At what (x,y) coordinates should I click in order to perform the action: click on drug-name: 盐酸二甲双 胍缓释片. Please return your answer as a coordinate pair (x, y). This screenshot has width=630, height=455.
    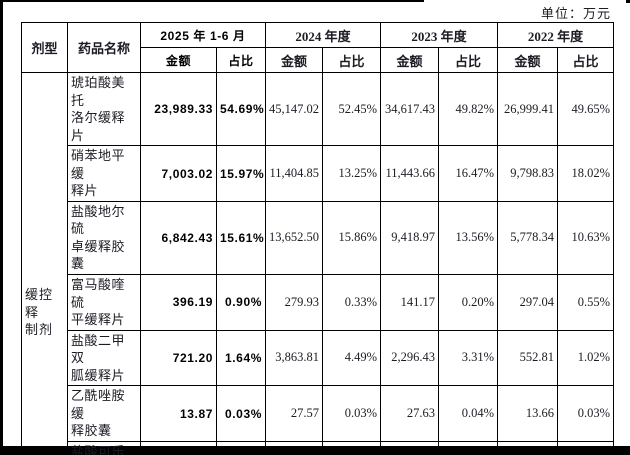
    Looking at the image, I should click on (104, 358).